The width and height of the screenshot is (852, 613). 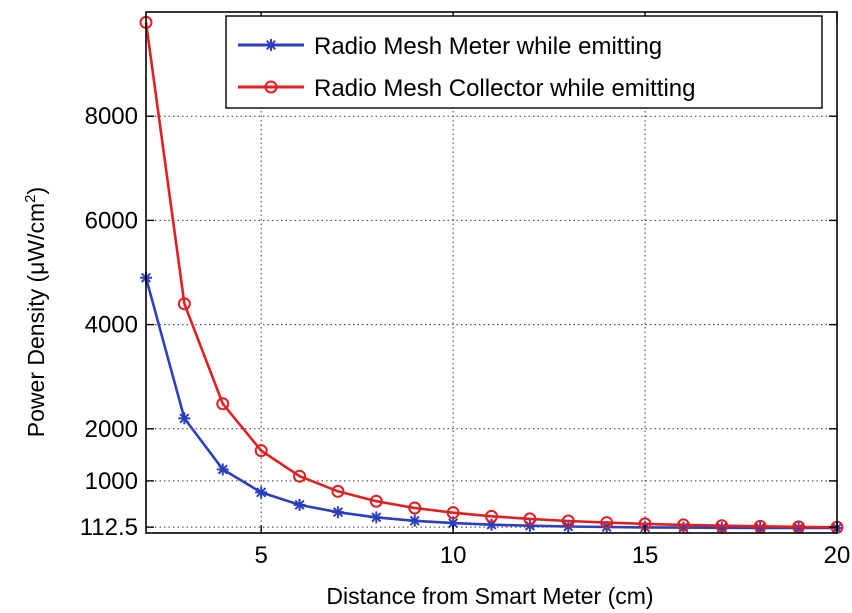 I want to click on y-tick-label: 1000, so click(x=111, y=481).